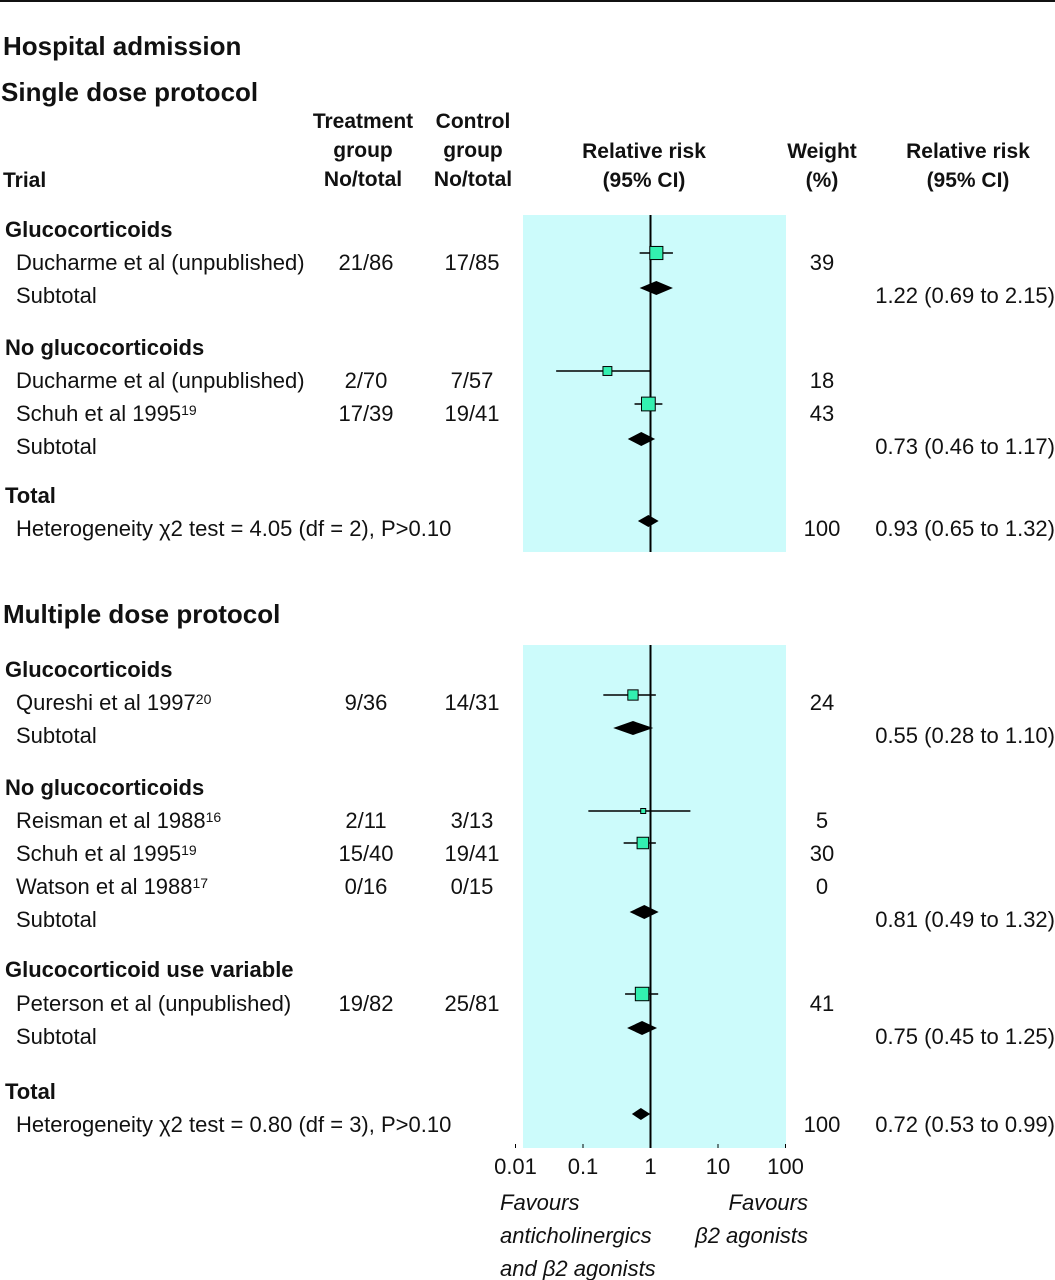 This screenshot has width=1055, height=1280. Describe the element at coordinates (822, 166) in the screenshot. I see `header-weight: Weight (%)` at that location.